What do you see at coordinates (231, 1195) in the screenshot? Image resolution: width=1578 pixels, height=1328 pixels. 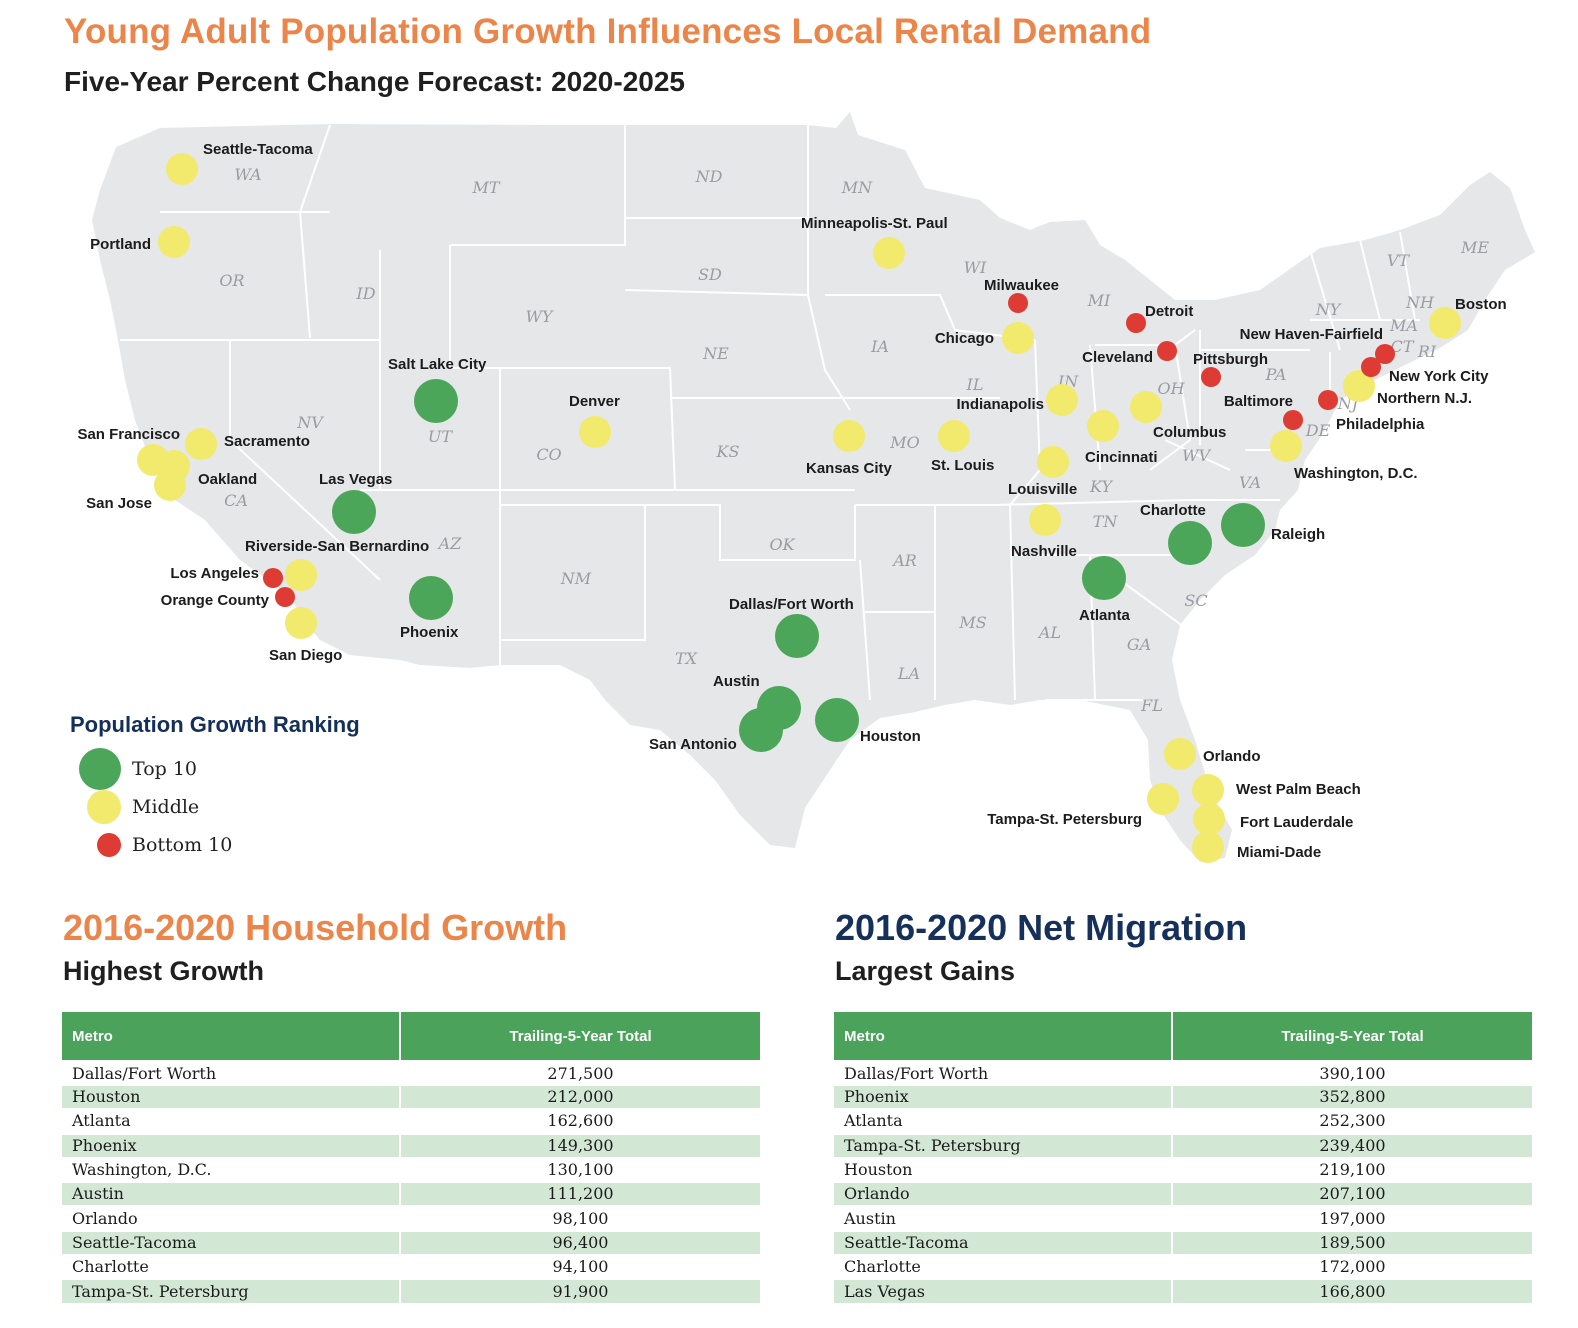 I see `metro-cell: Austin` at bounding box center [231, 1195].